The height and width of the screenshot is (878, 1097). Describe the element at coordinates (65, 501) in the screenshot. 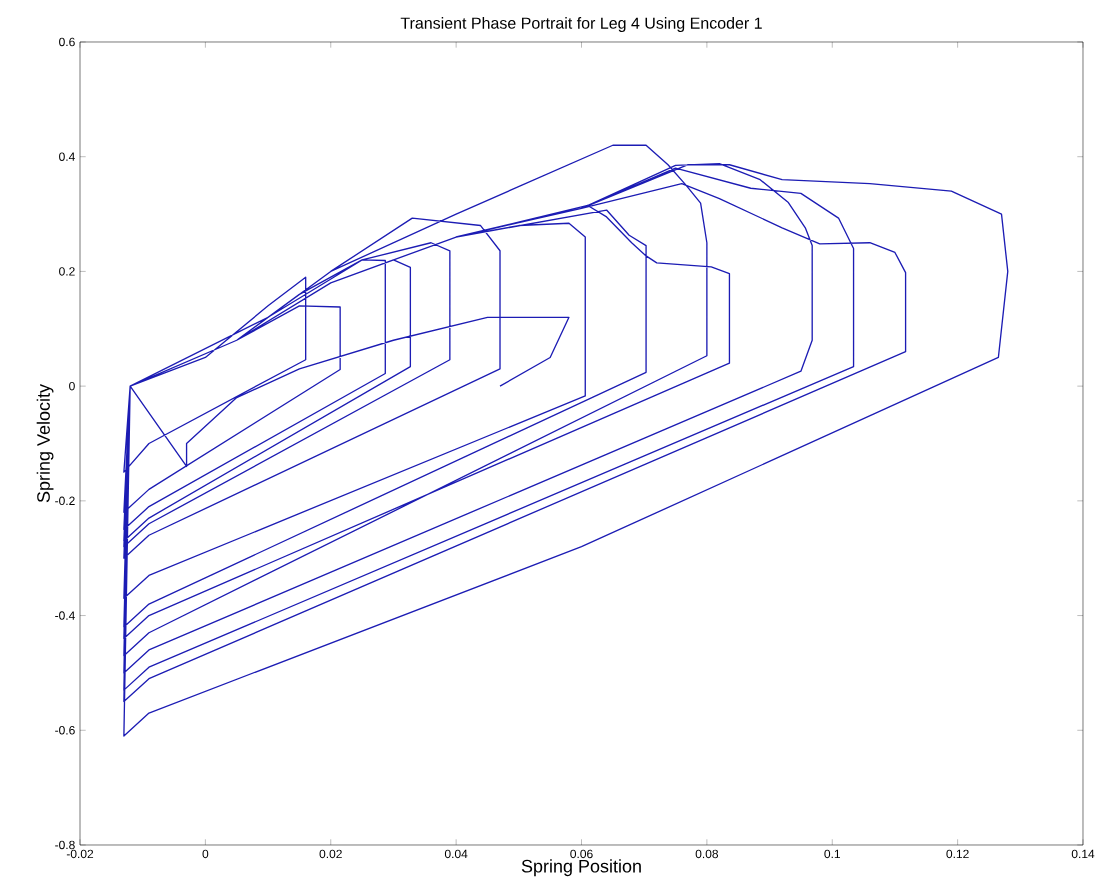

I see `y-tick-label: -0.2` at that location.